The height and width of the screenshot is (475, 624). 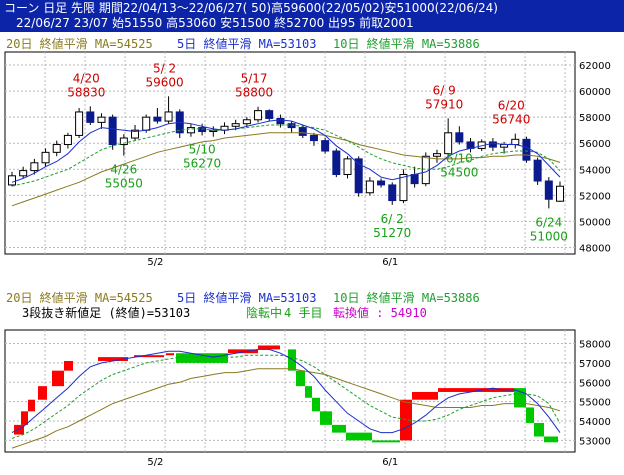 What do you see at coordinates (390, 462) in the screenshot?
I see `bottom-x-tick-label: 6/1` at bounding box center [390, 462].